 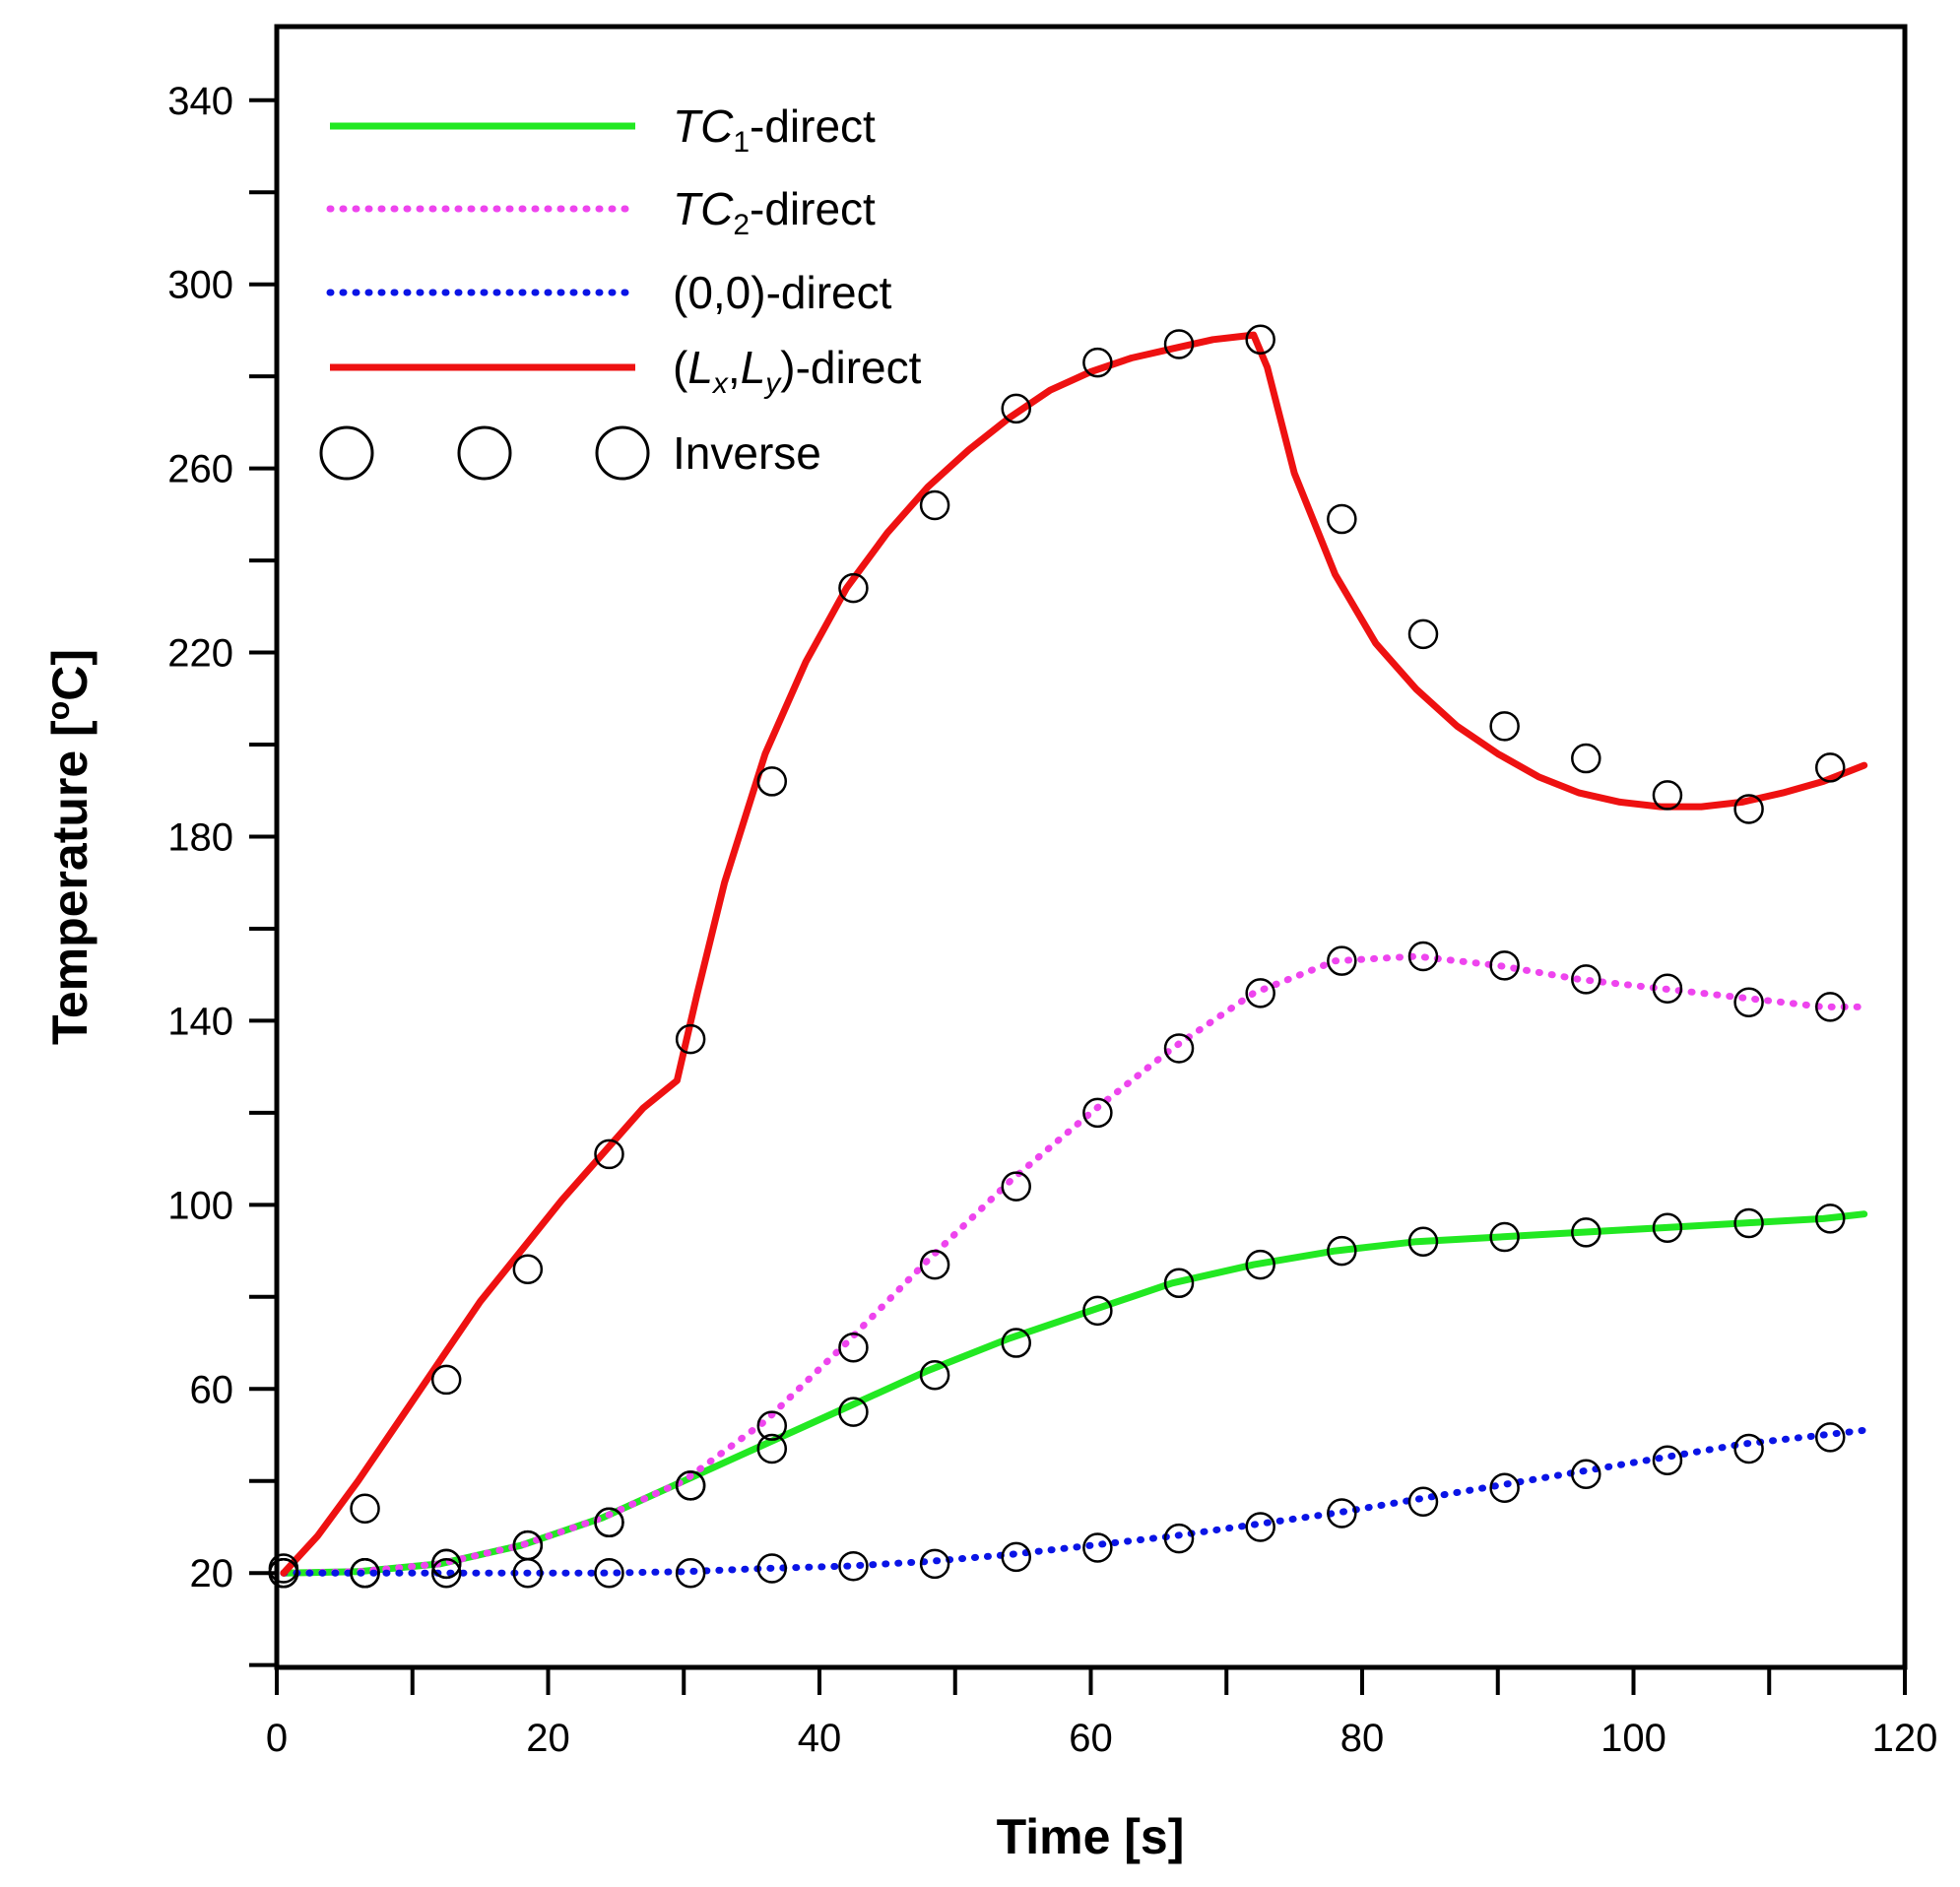 I want to click on series-line-origin, so click(x=1074, y=1501).